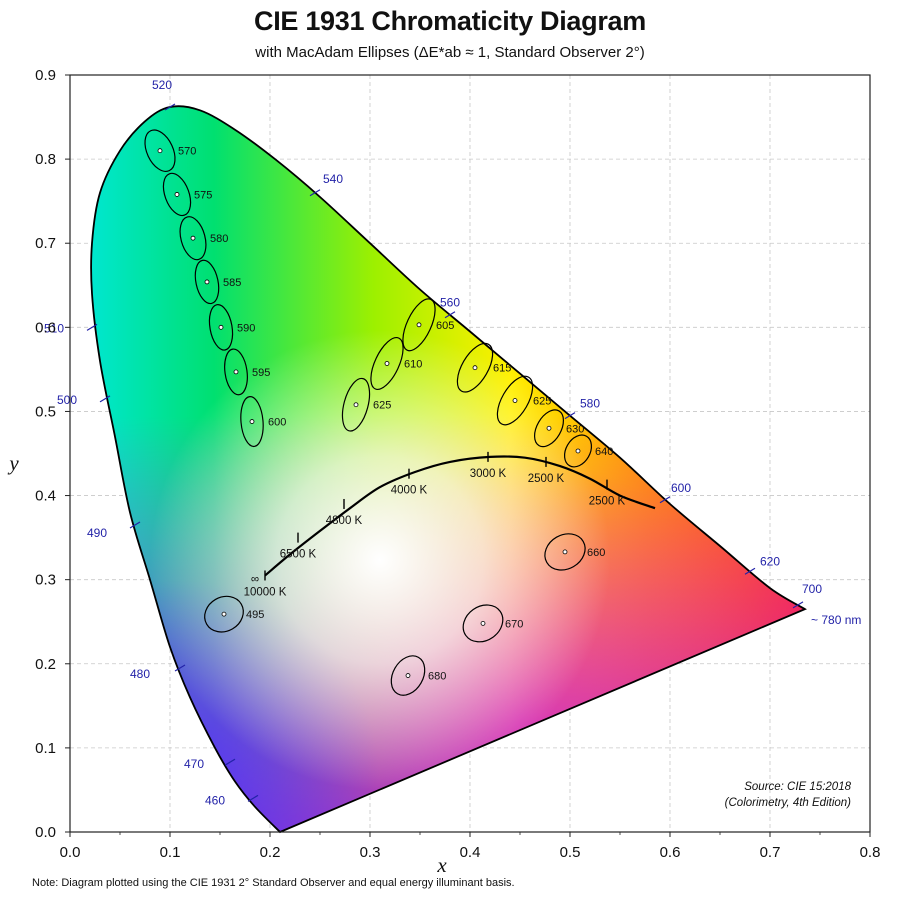  Describe the element at coordinates (162, 85) in the screenshot. I see `wavelength-label: 520` at that location.